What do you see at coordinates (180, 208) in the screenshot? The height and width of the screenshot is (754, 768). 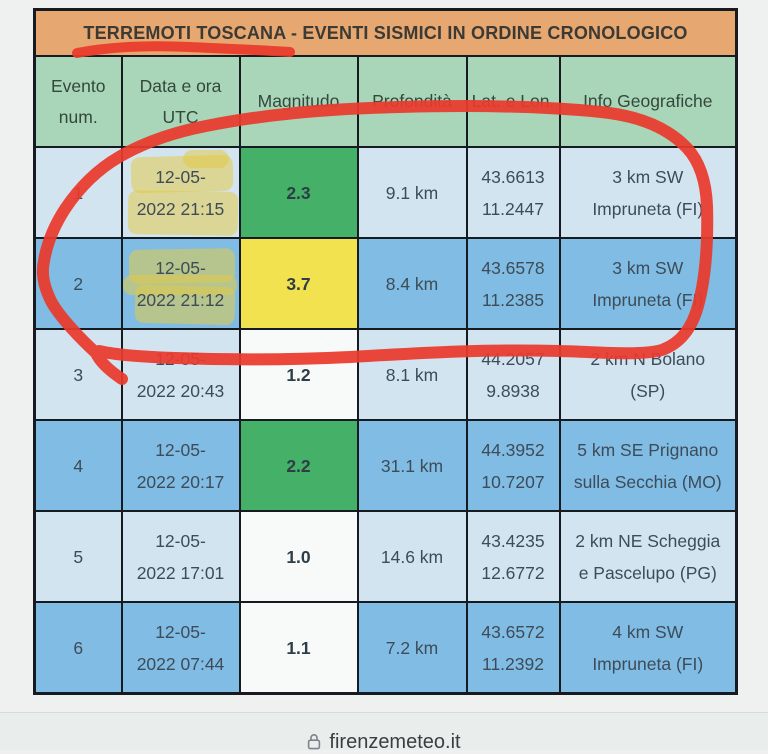 I see `date-line-2: 2022 21:15` at bounding box center [180, 208].